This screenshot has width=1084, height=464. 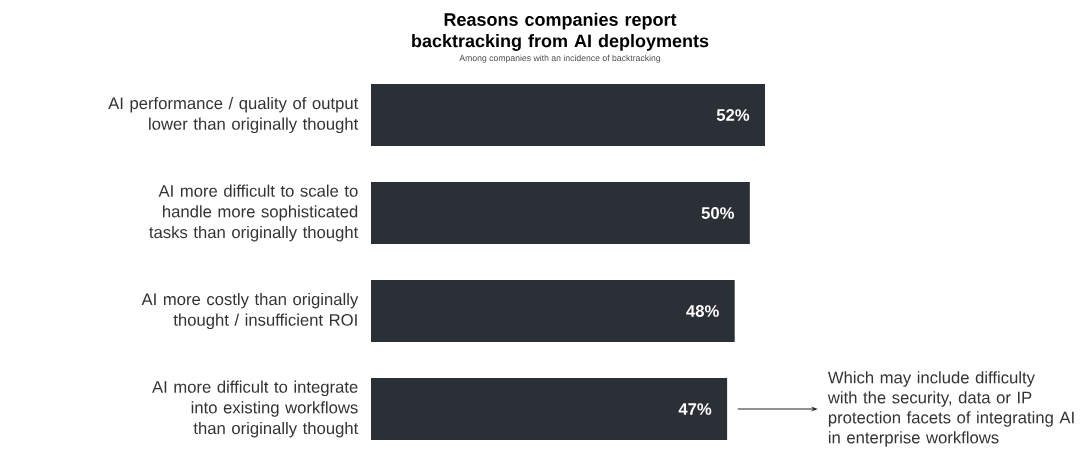 I want to click on text: Which may include difficulty with the security, data or IP protection facets of integrating AI in enterprise workflows, so click(x=950, y=409).